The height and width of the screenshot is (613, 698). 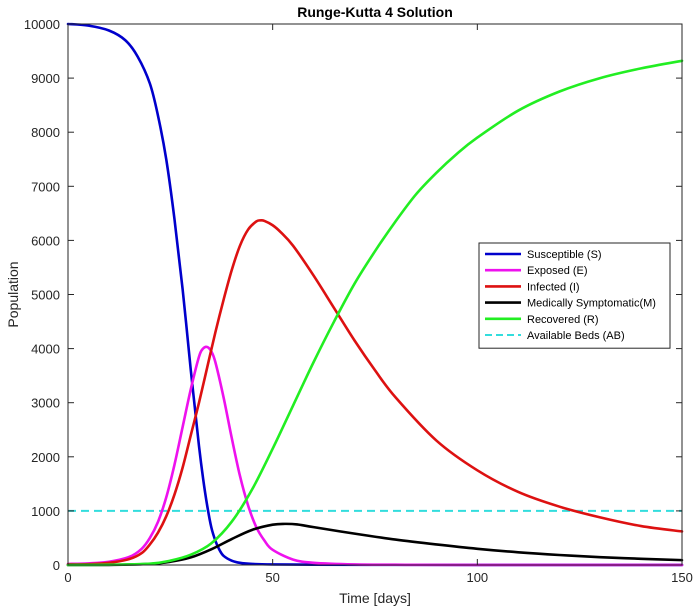 I want to click on x-tick-label: 100, so click(x=477, y=577).